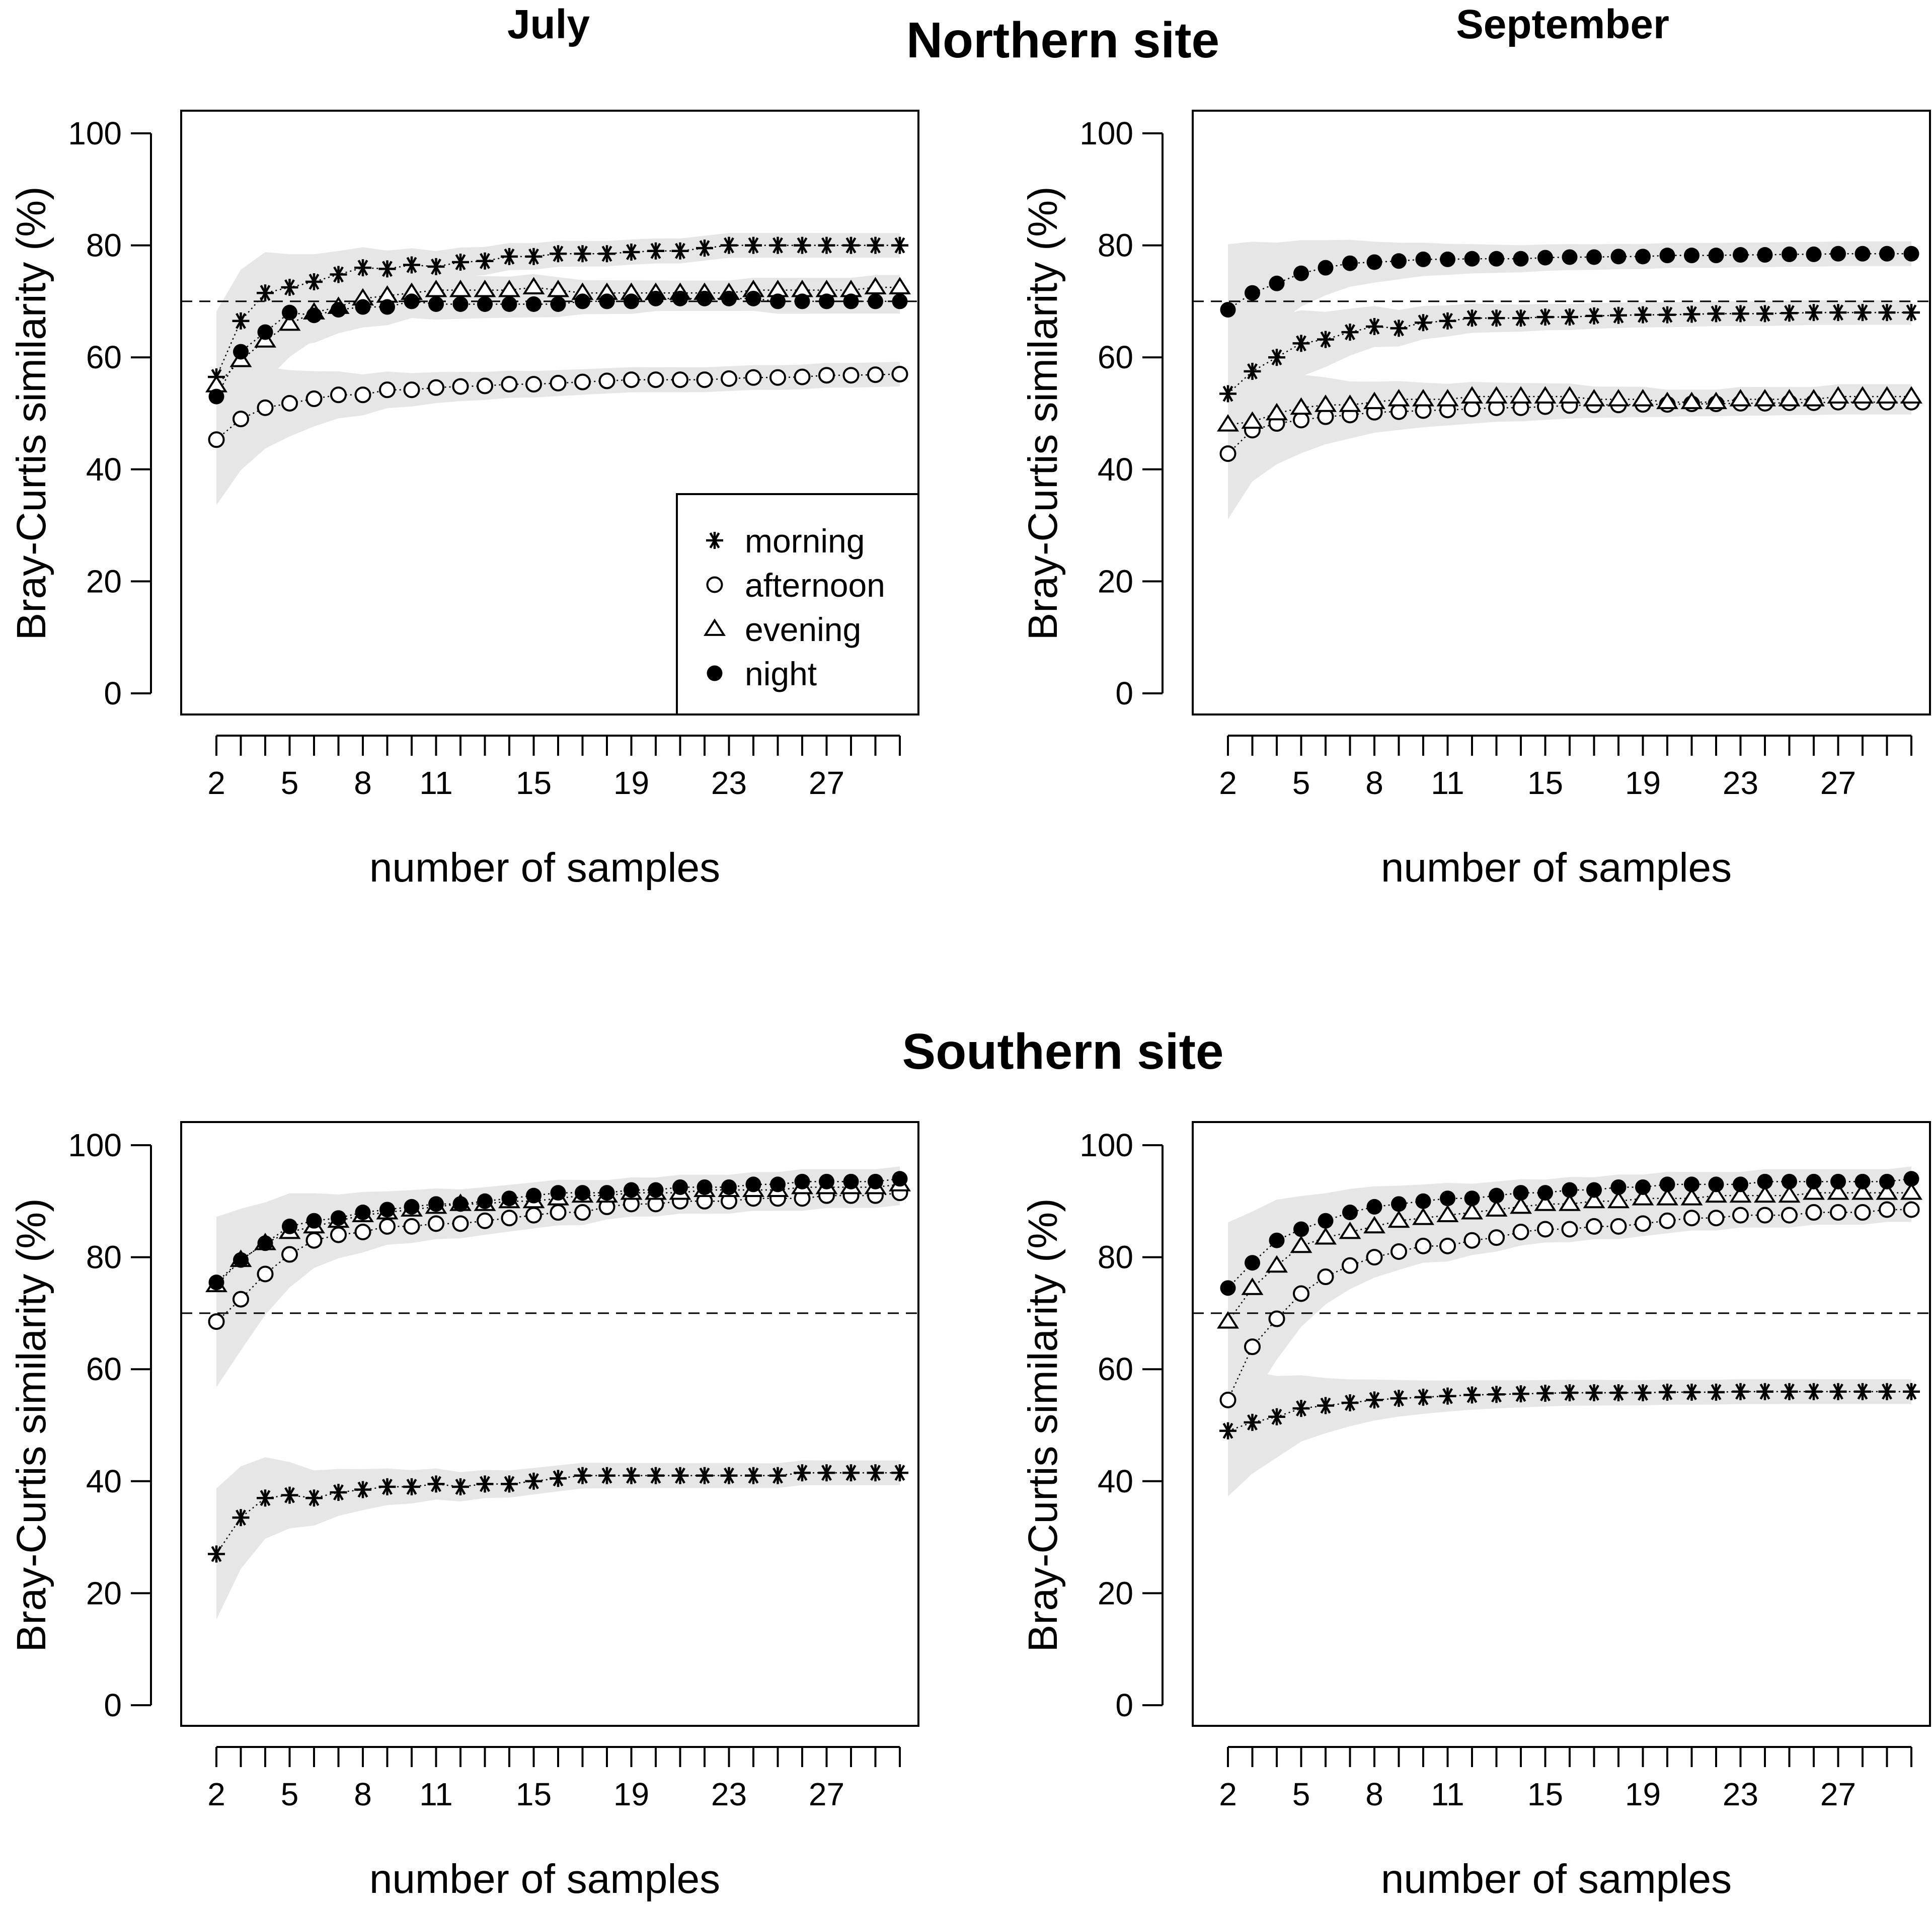 The width and height of the screenshot is (1932, 1910). I want to click on y-tick-label-20: 20, so click(104, 581).